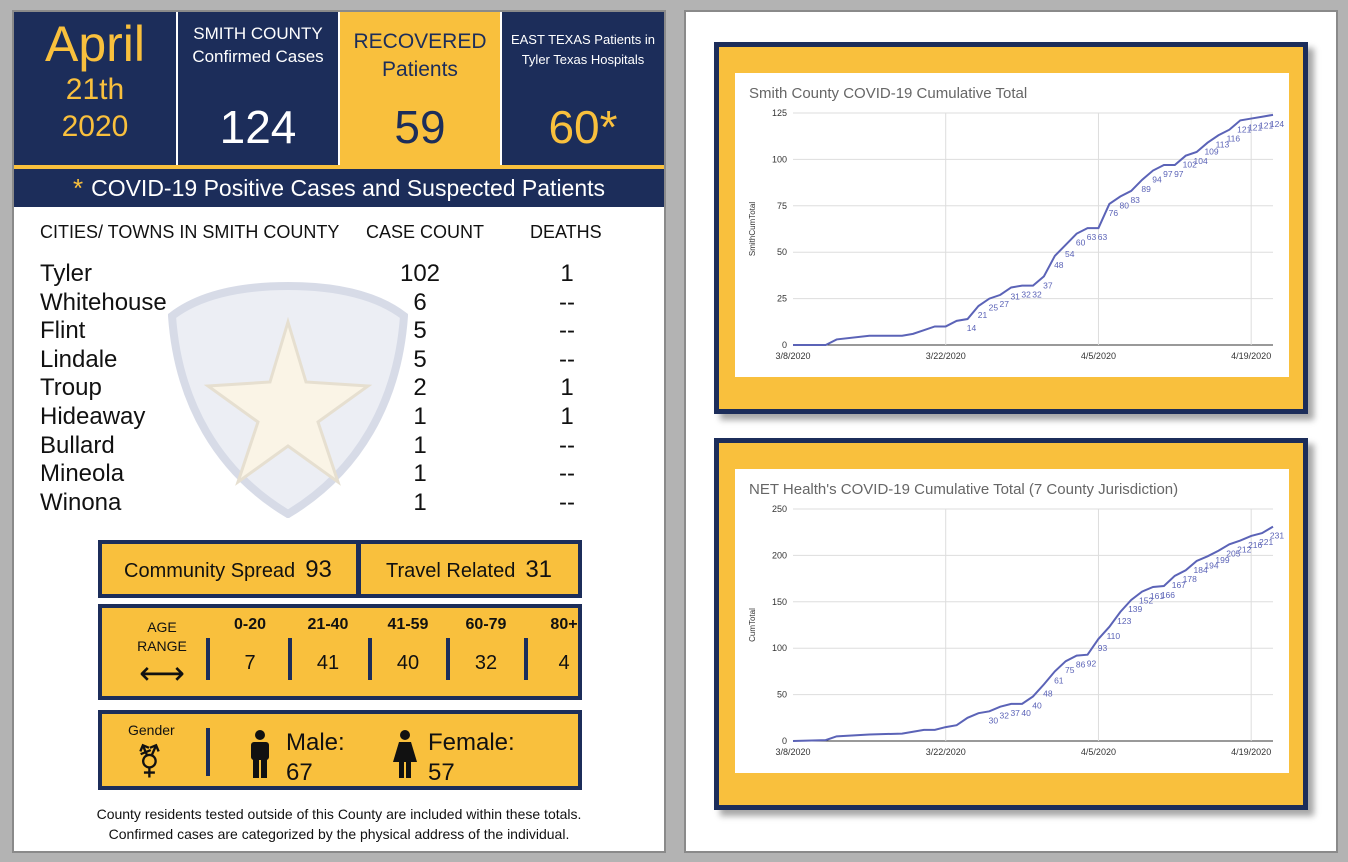  What do you see at coordinates (66, 273) in the screenshot?
I see `city-name: Tyler` at bounding box center [66, 273].